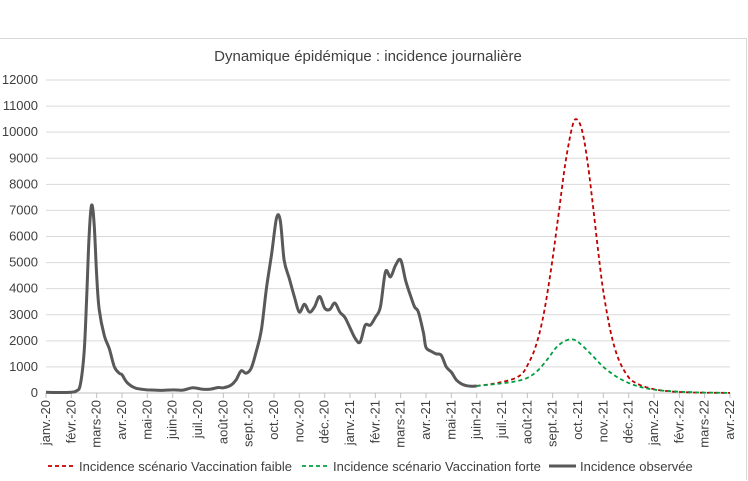 The height and width of the screenshot is (481, 748). What do you see at coordinates (20, 105) in the screenshot?
I see `y-tick-label: 11000` at bounding box center [20, 105].